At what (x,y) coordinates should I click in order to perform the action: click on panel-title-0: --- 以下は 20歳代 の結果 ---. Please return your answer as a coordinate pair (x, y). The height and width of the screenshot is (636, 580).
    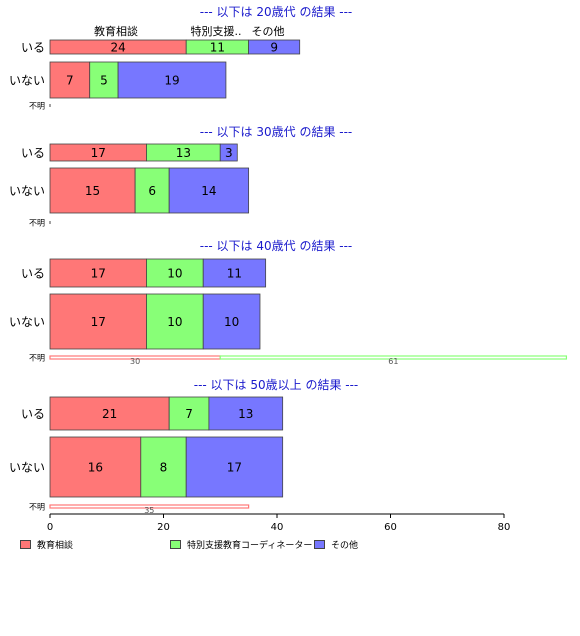
    Looking at the image, I should click on (276, 12).